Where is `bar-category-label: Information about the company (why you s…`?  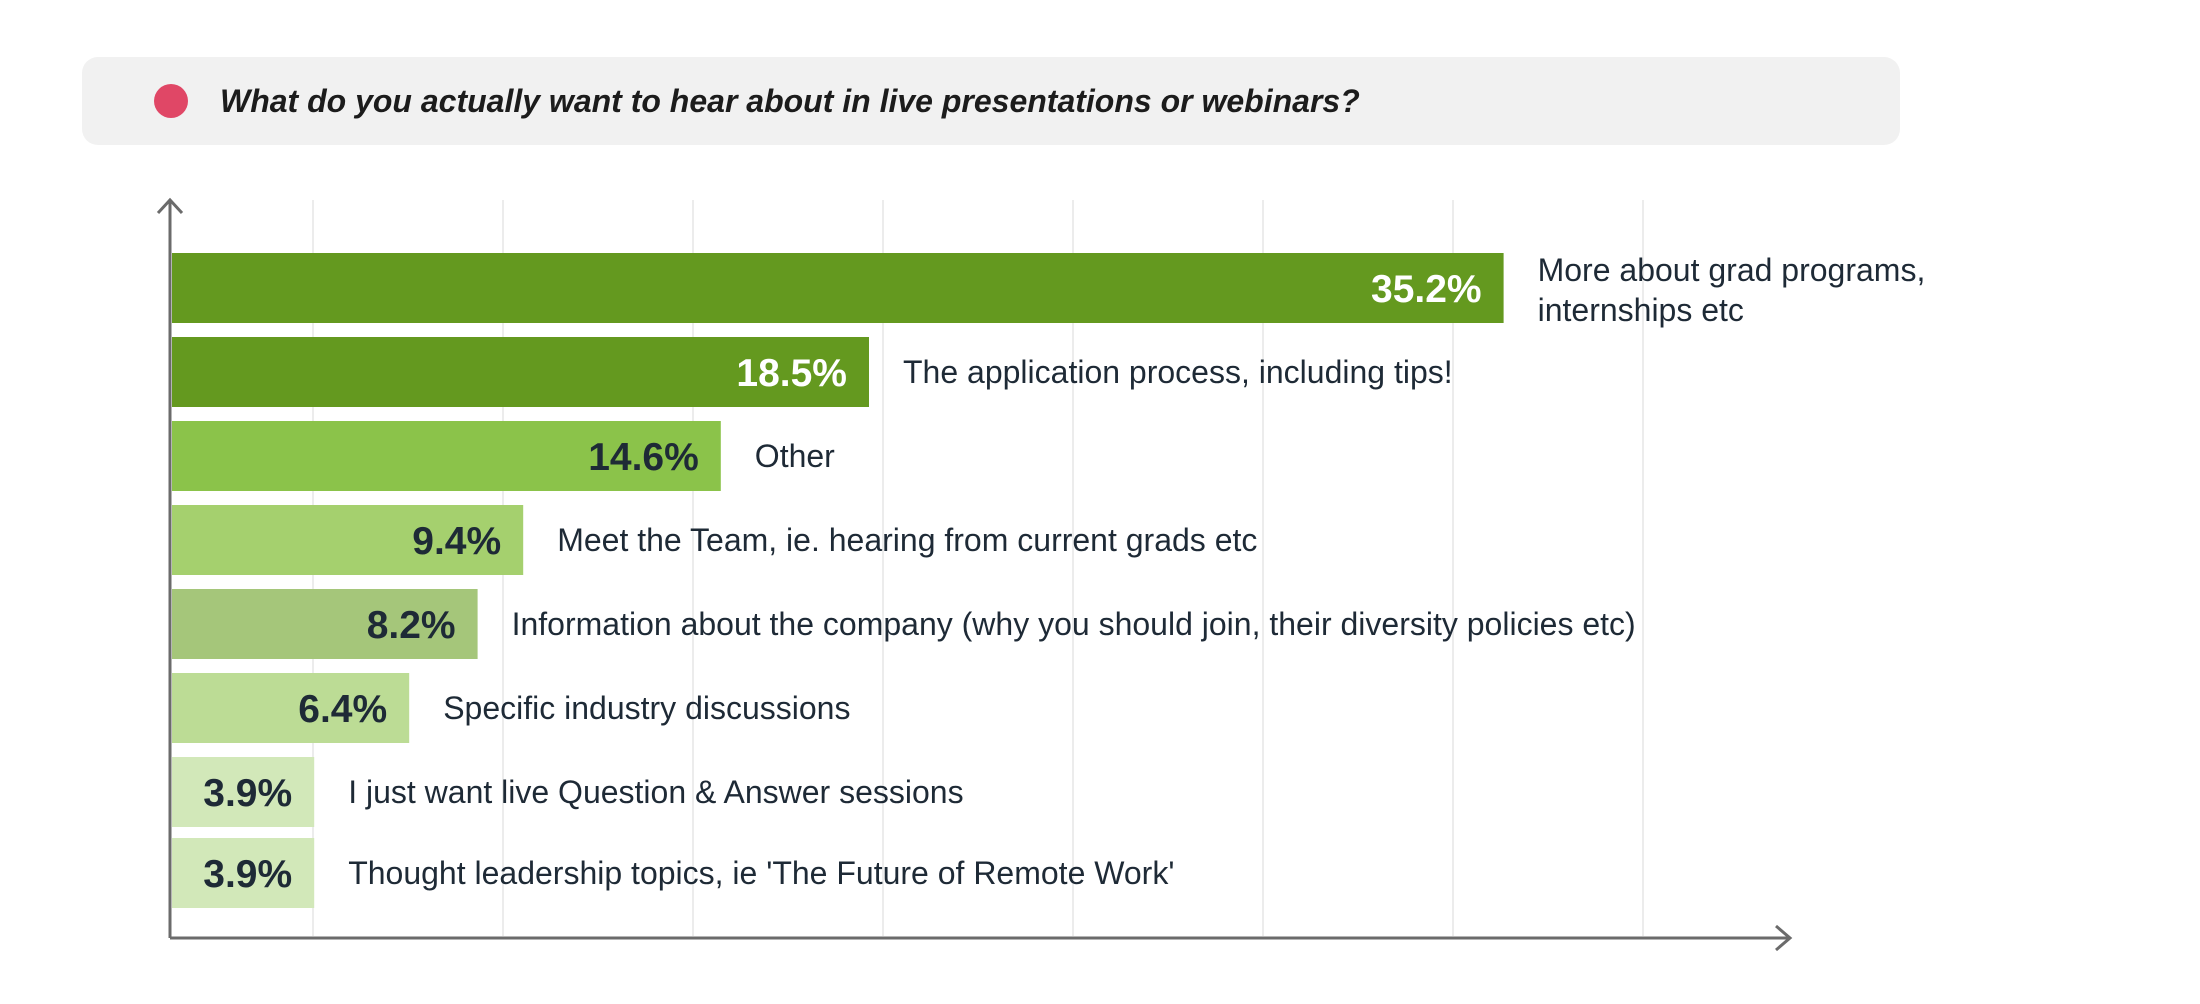 bar-category-label: Information about the company (why you s… is located at coordinates (1074, 624).